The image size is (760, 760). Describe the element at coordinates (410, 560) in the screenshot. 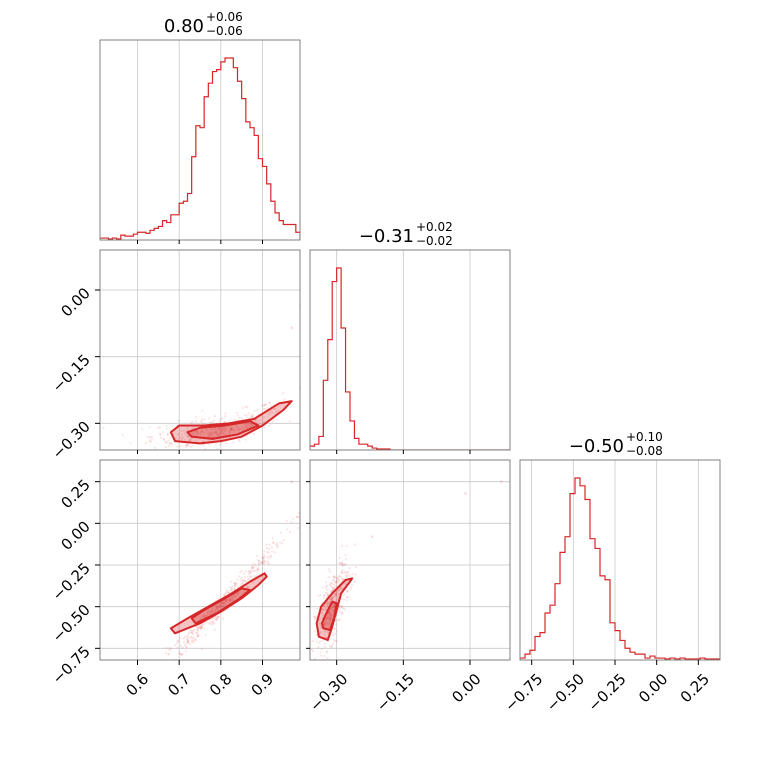

I see `panel-frame` at that location.